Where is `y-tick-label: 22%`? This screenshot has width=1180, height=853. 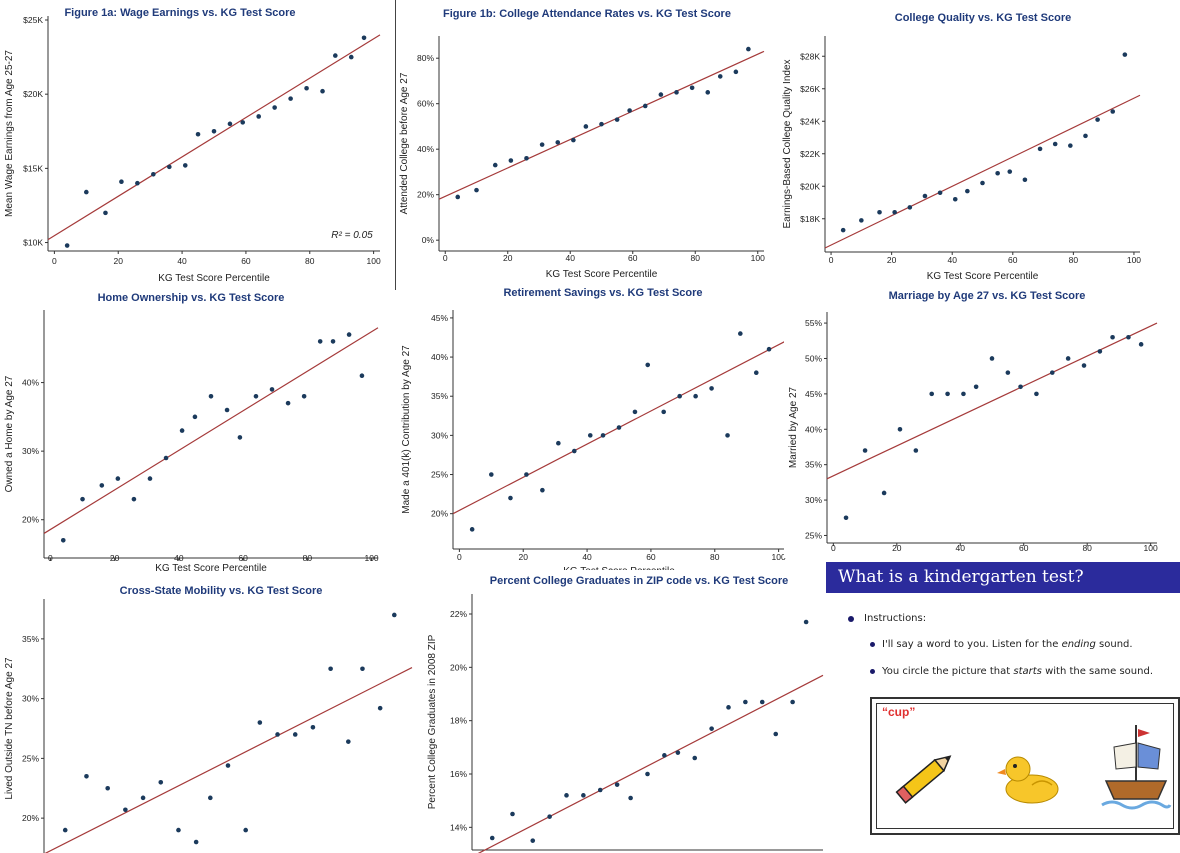
y-tick-label: 22% is located at coordinates (458, 614).